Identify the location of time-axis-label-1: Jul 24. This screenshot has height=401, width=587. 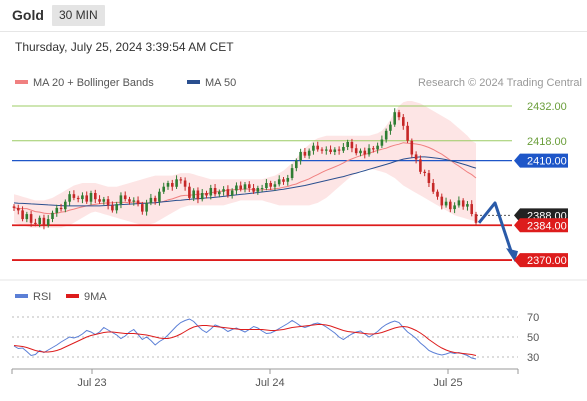
(269, 383).